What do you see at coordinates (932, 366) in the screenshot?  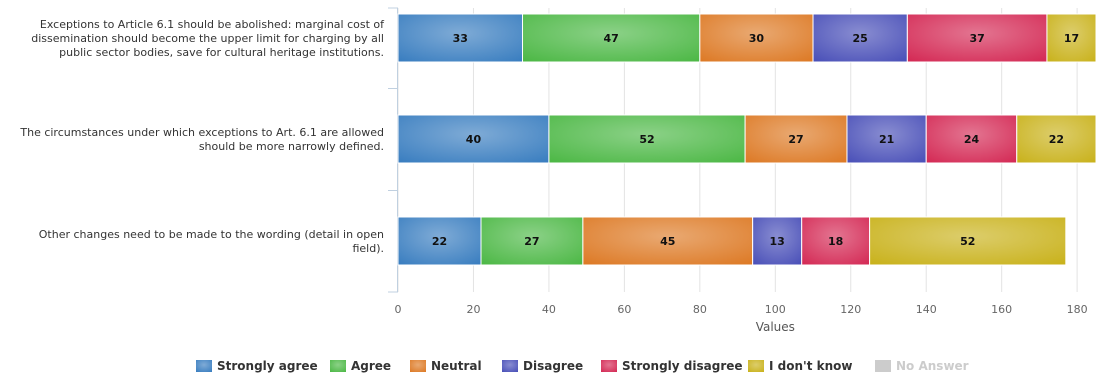 I see `legend-label: No Answer` at bounding box center [932, 366].